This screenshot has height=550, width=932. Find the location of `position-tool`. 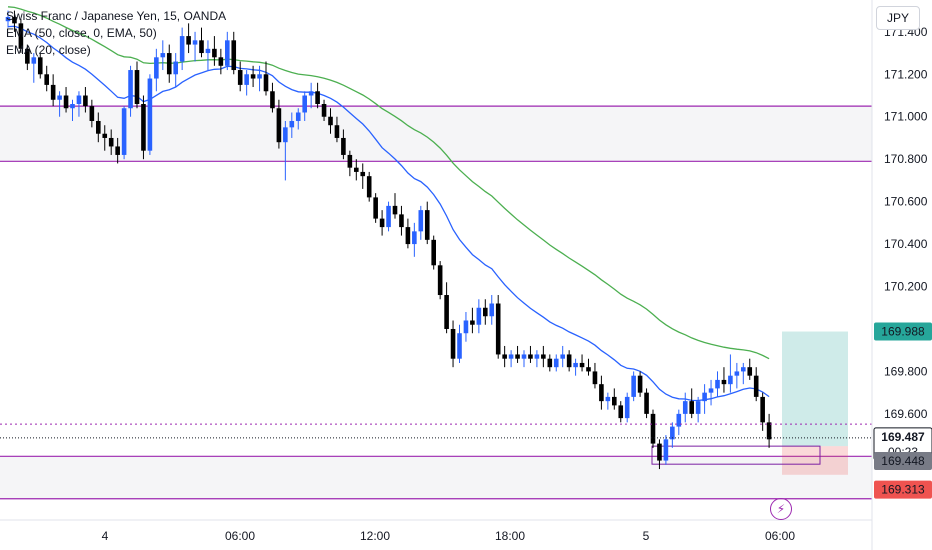

position-tool is located at coordinates (749, 403).